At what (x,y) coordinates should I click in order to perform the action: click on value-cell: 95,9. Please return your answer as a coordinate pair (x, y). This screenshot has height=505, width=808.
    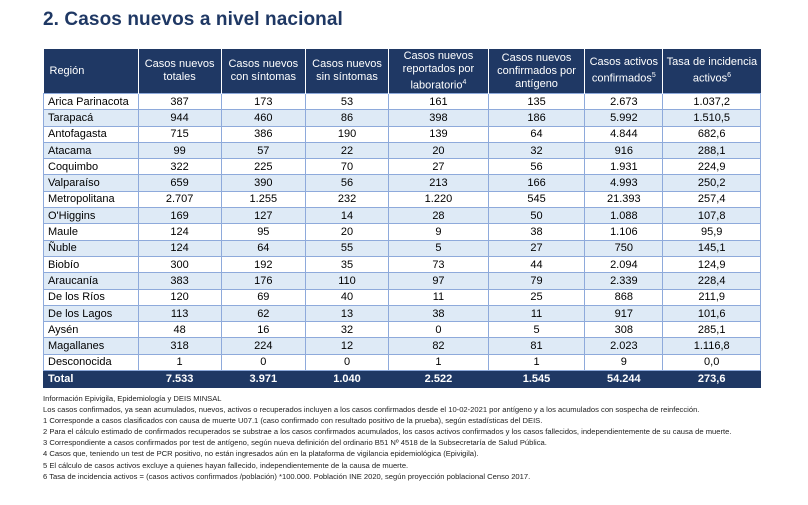
    Looking at the image, I should click on (711, 232).